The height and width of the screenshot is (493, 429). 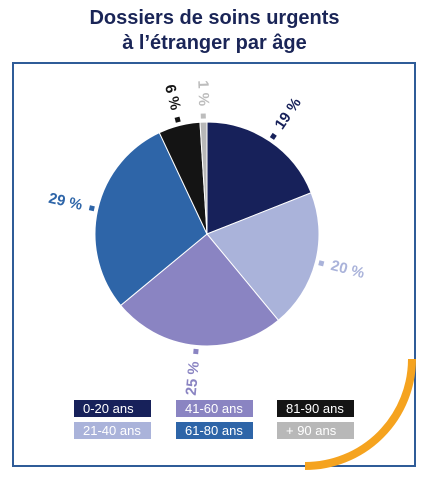 I want to click on slice-label-2: 20 %, so click(x=347, y=269).